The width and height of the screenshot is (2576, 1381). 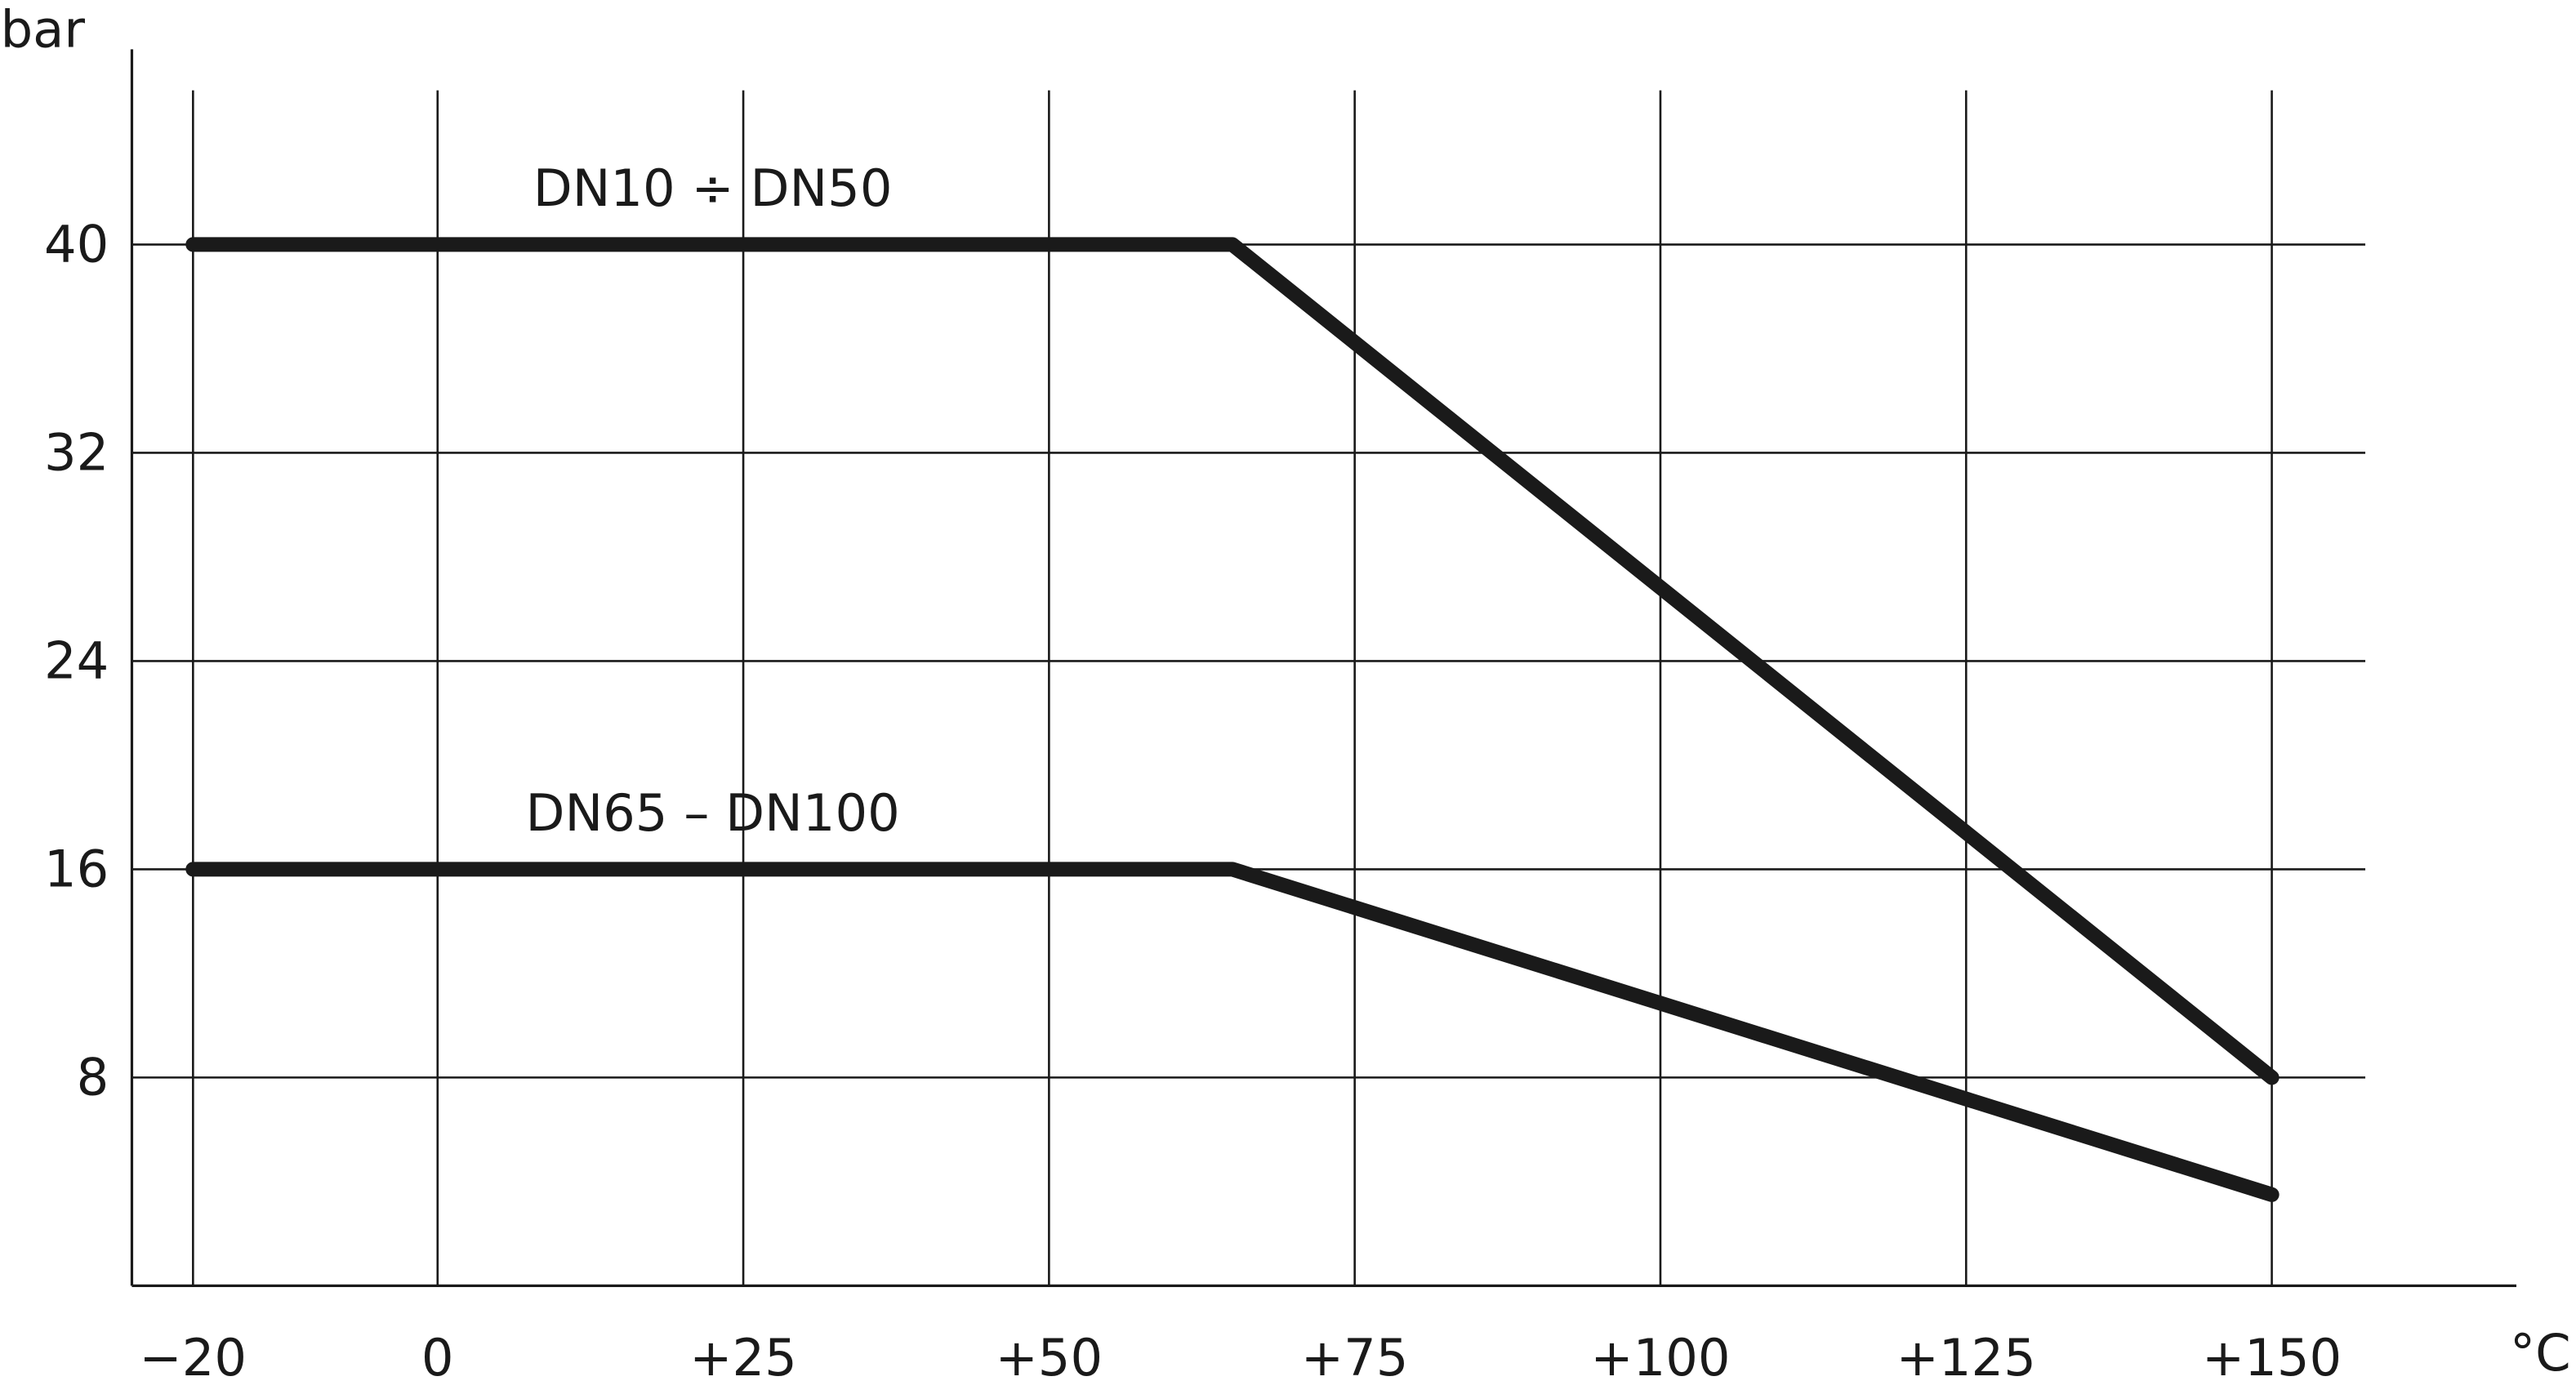 What do you see at coordinates (76, 244) in the screenshot?
I see `y-tick-label: 40` at bounding box center [76, 244].